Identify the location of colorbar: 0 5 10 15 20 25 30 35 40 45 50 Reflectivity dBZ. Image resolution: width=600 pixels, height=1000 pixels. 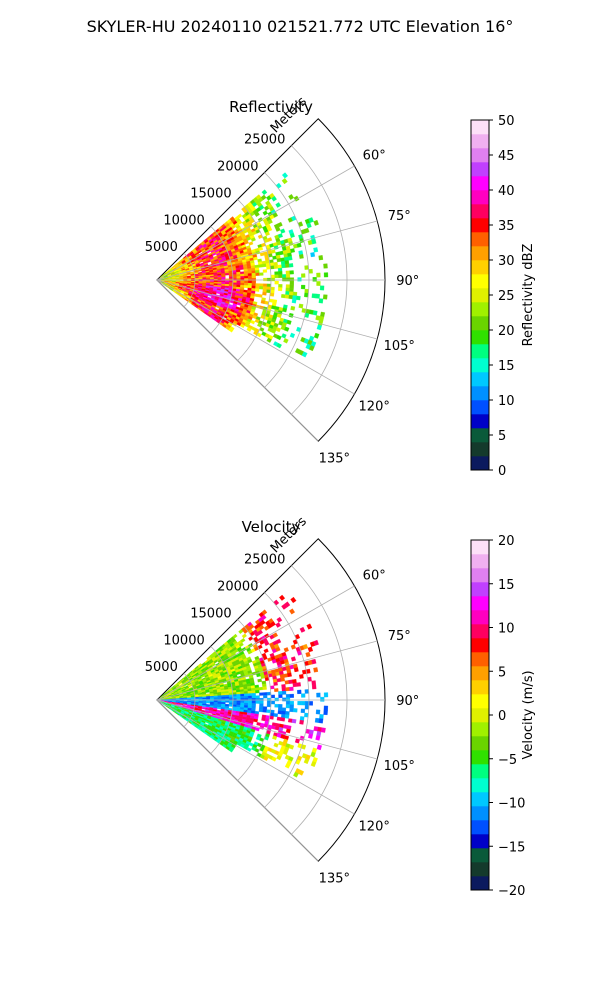
(503, 296).